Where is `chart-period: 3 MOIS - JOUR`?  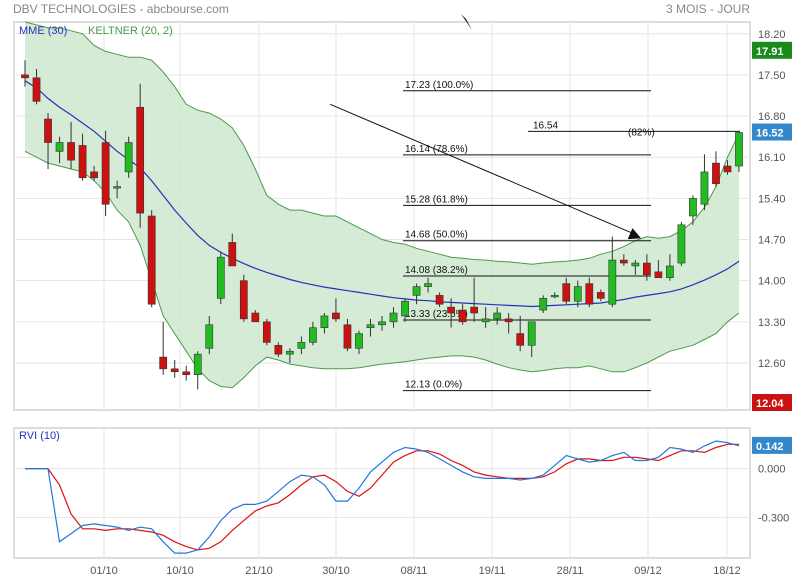 chart-period: 3 MOIS - JOUR is located at coordinates (708, 9).